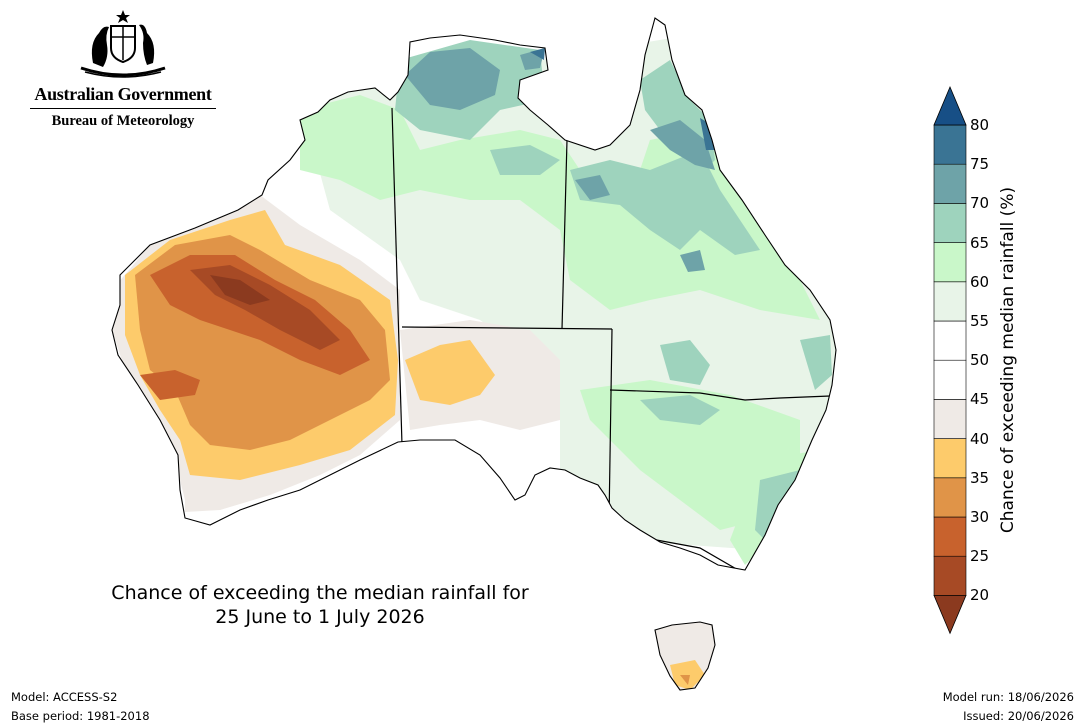 The height and width of the screenshot is (726, 1085). What do you see at coordinates (123, 121) in the screenshot?
I see `agency-name: Bureau of Meteorology` at bounding box center [123, 121].